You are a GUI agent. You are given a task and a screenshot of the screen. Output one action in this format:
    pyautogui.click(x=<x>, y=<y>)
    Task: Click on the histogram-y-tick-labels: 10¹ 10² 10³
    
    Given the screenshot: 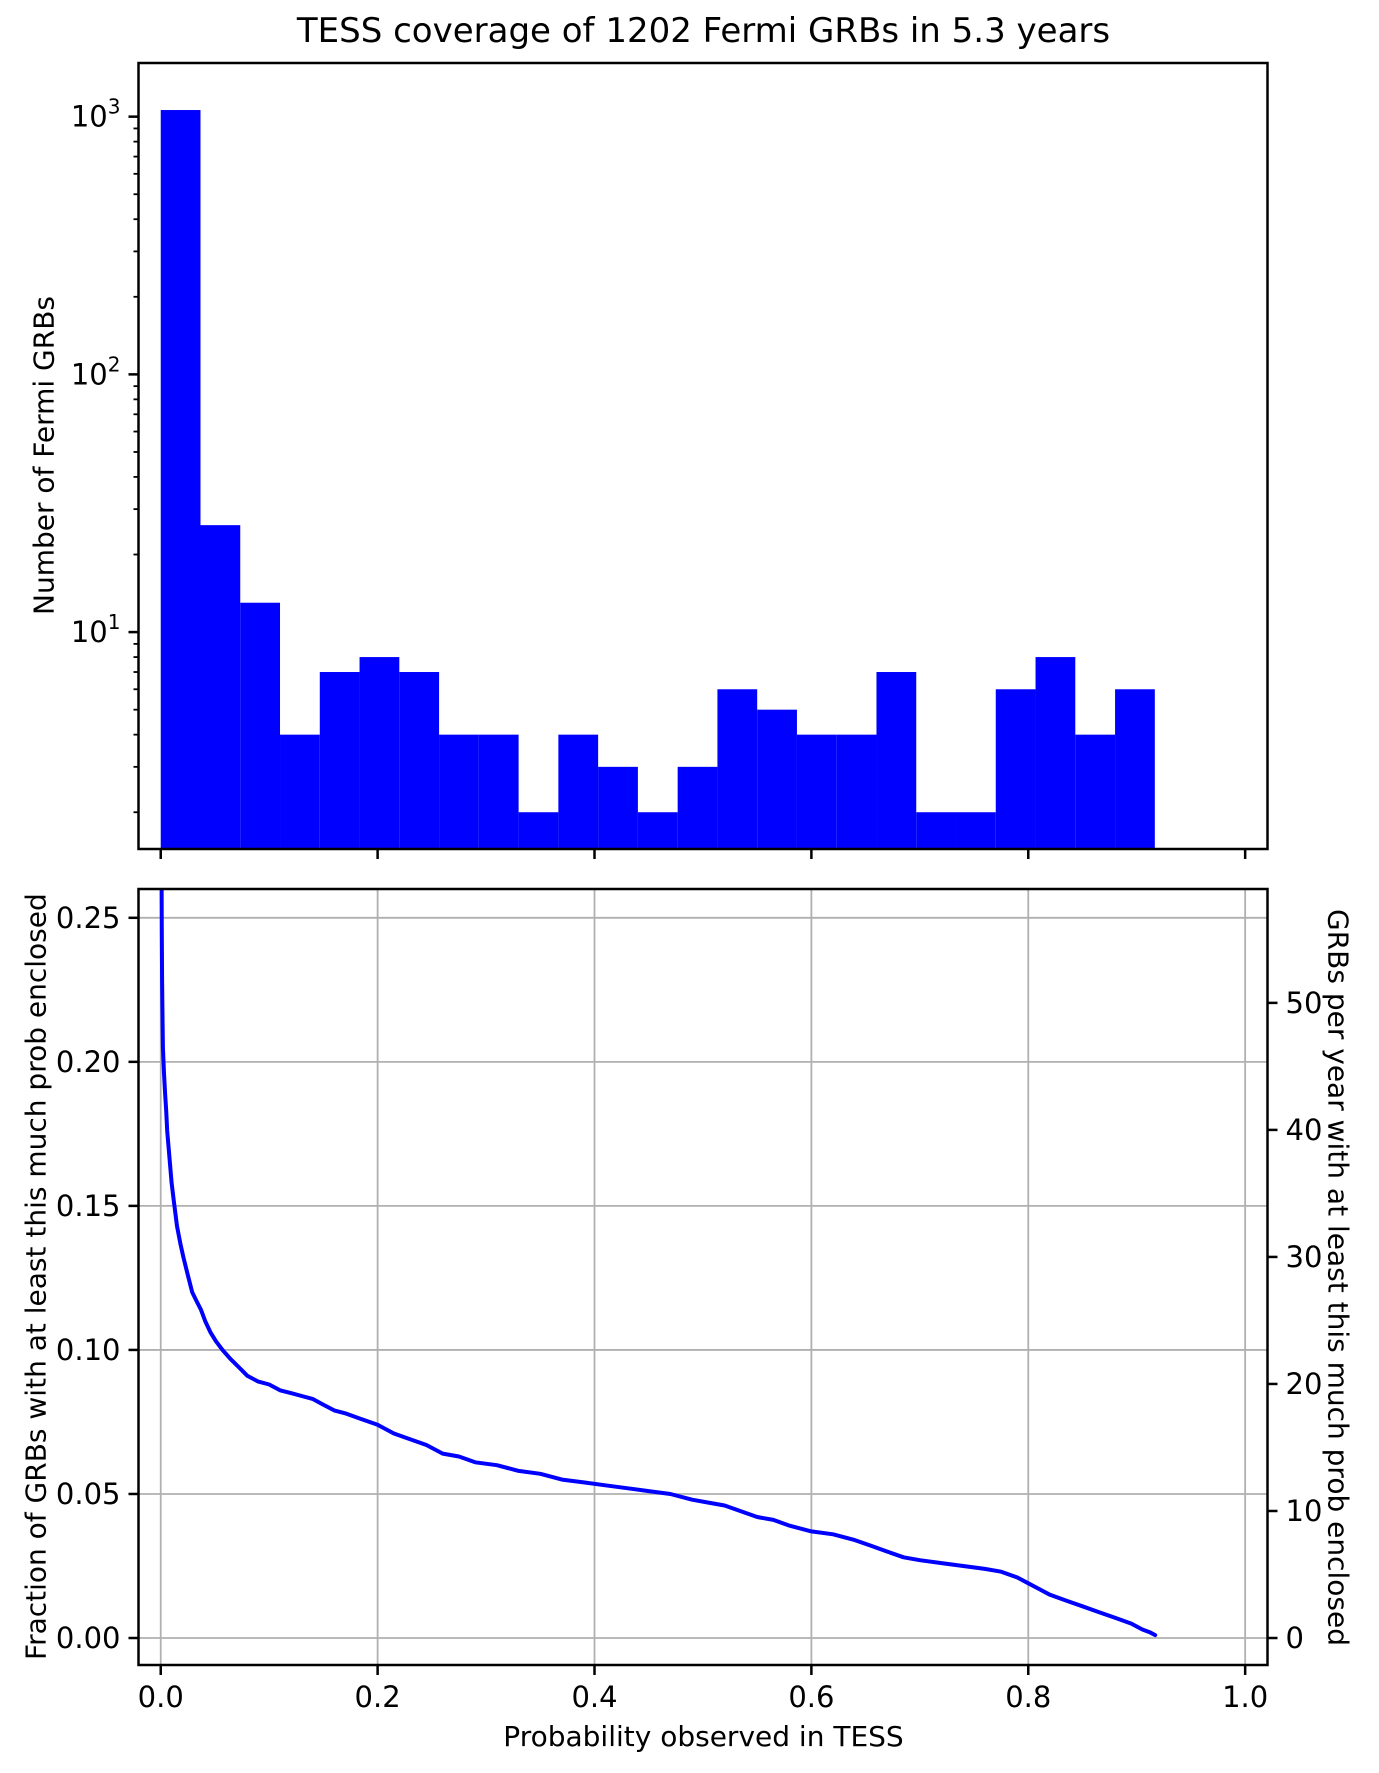 What is the action you would take?
    pyautogui.click(x=96, y=372)
    